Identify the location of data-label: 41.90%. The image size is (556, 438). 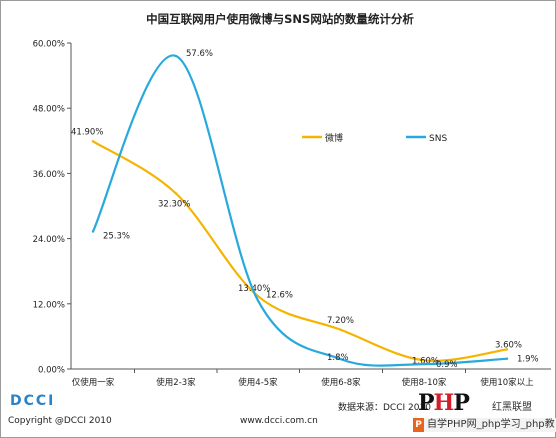
(87, 132).